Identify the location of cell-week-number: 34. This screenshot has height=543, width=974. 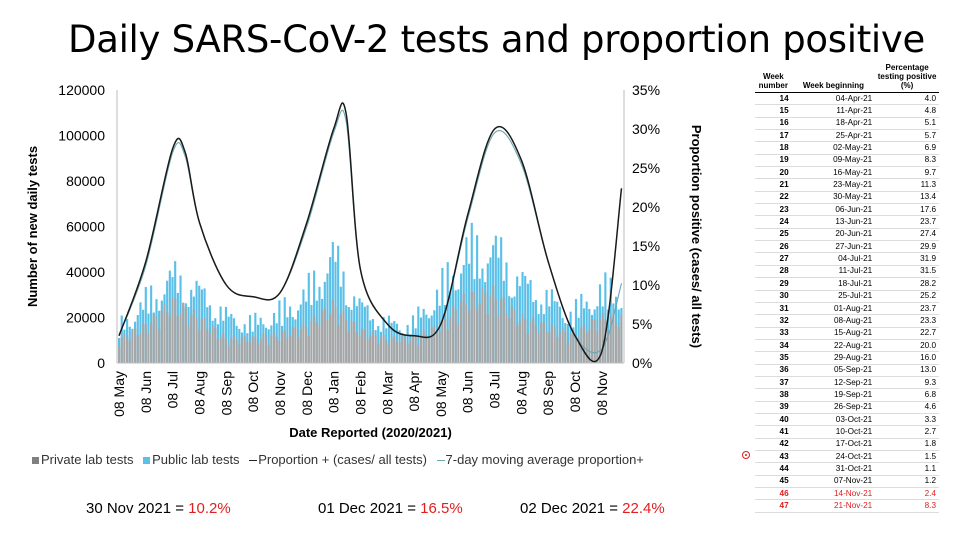
(773, 346).